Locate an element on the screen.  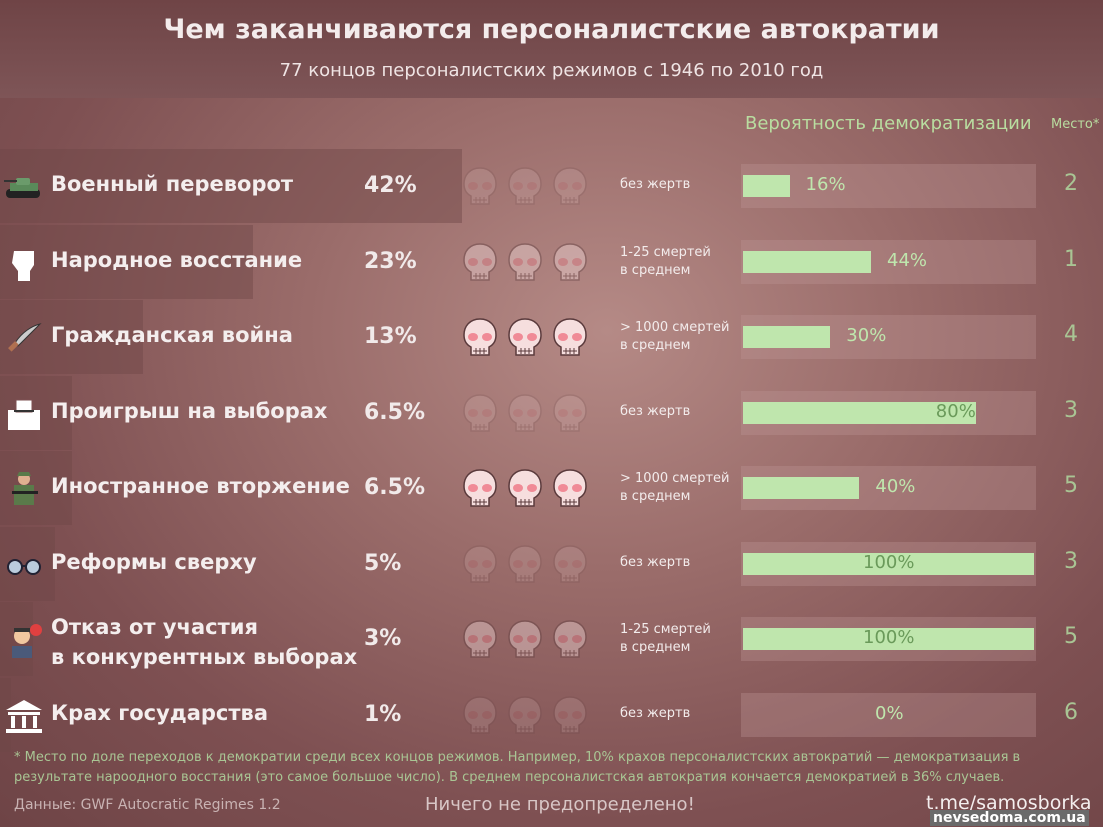
category-label: Военный переворот is located at coordinates (172, 184).